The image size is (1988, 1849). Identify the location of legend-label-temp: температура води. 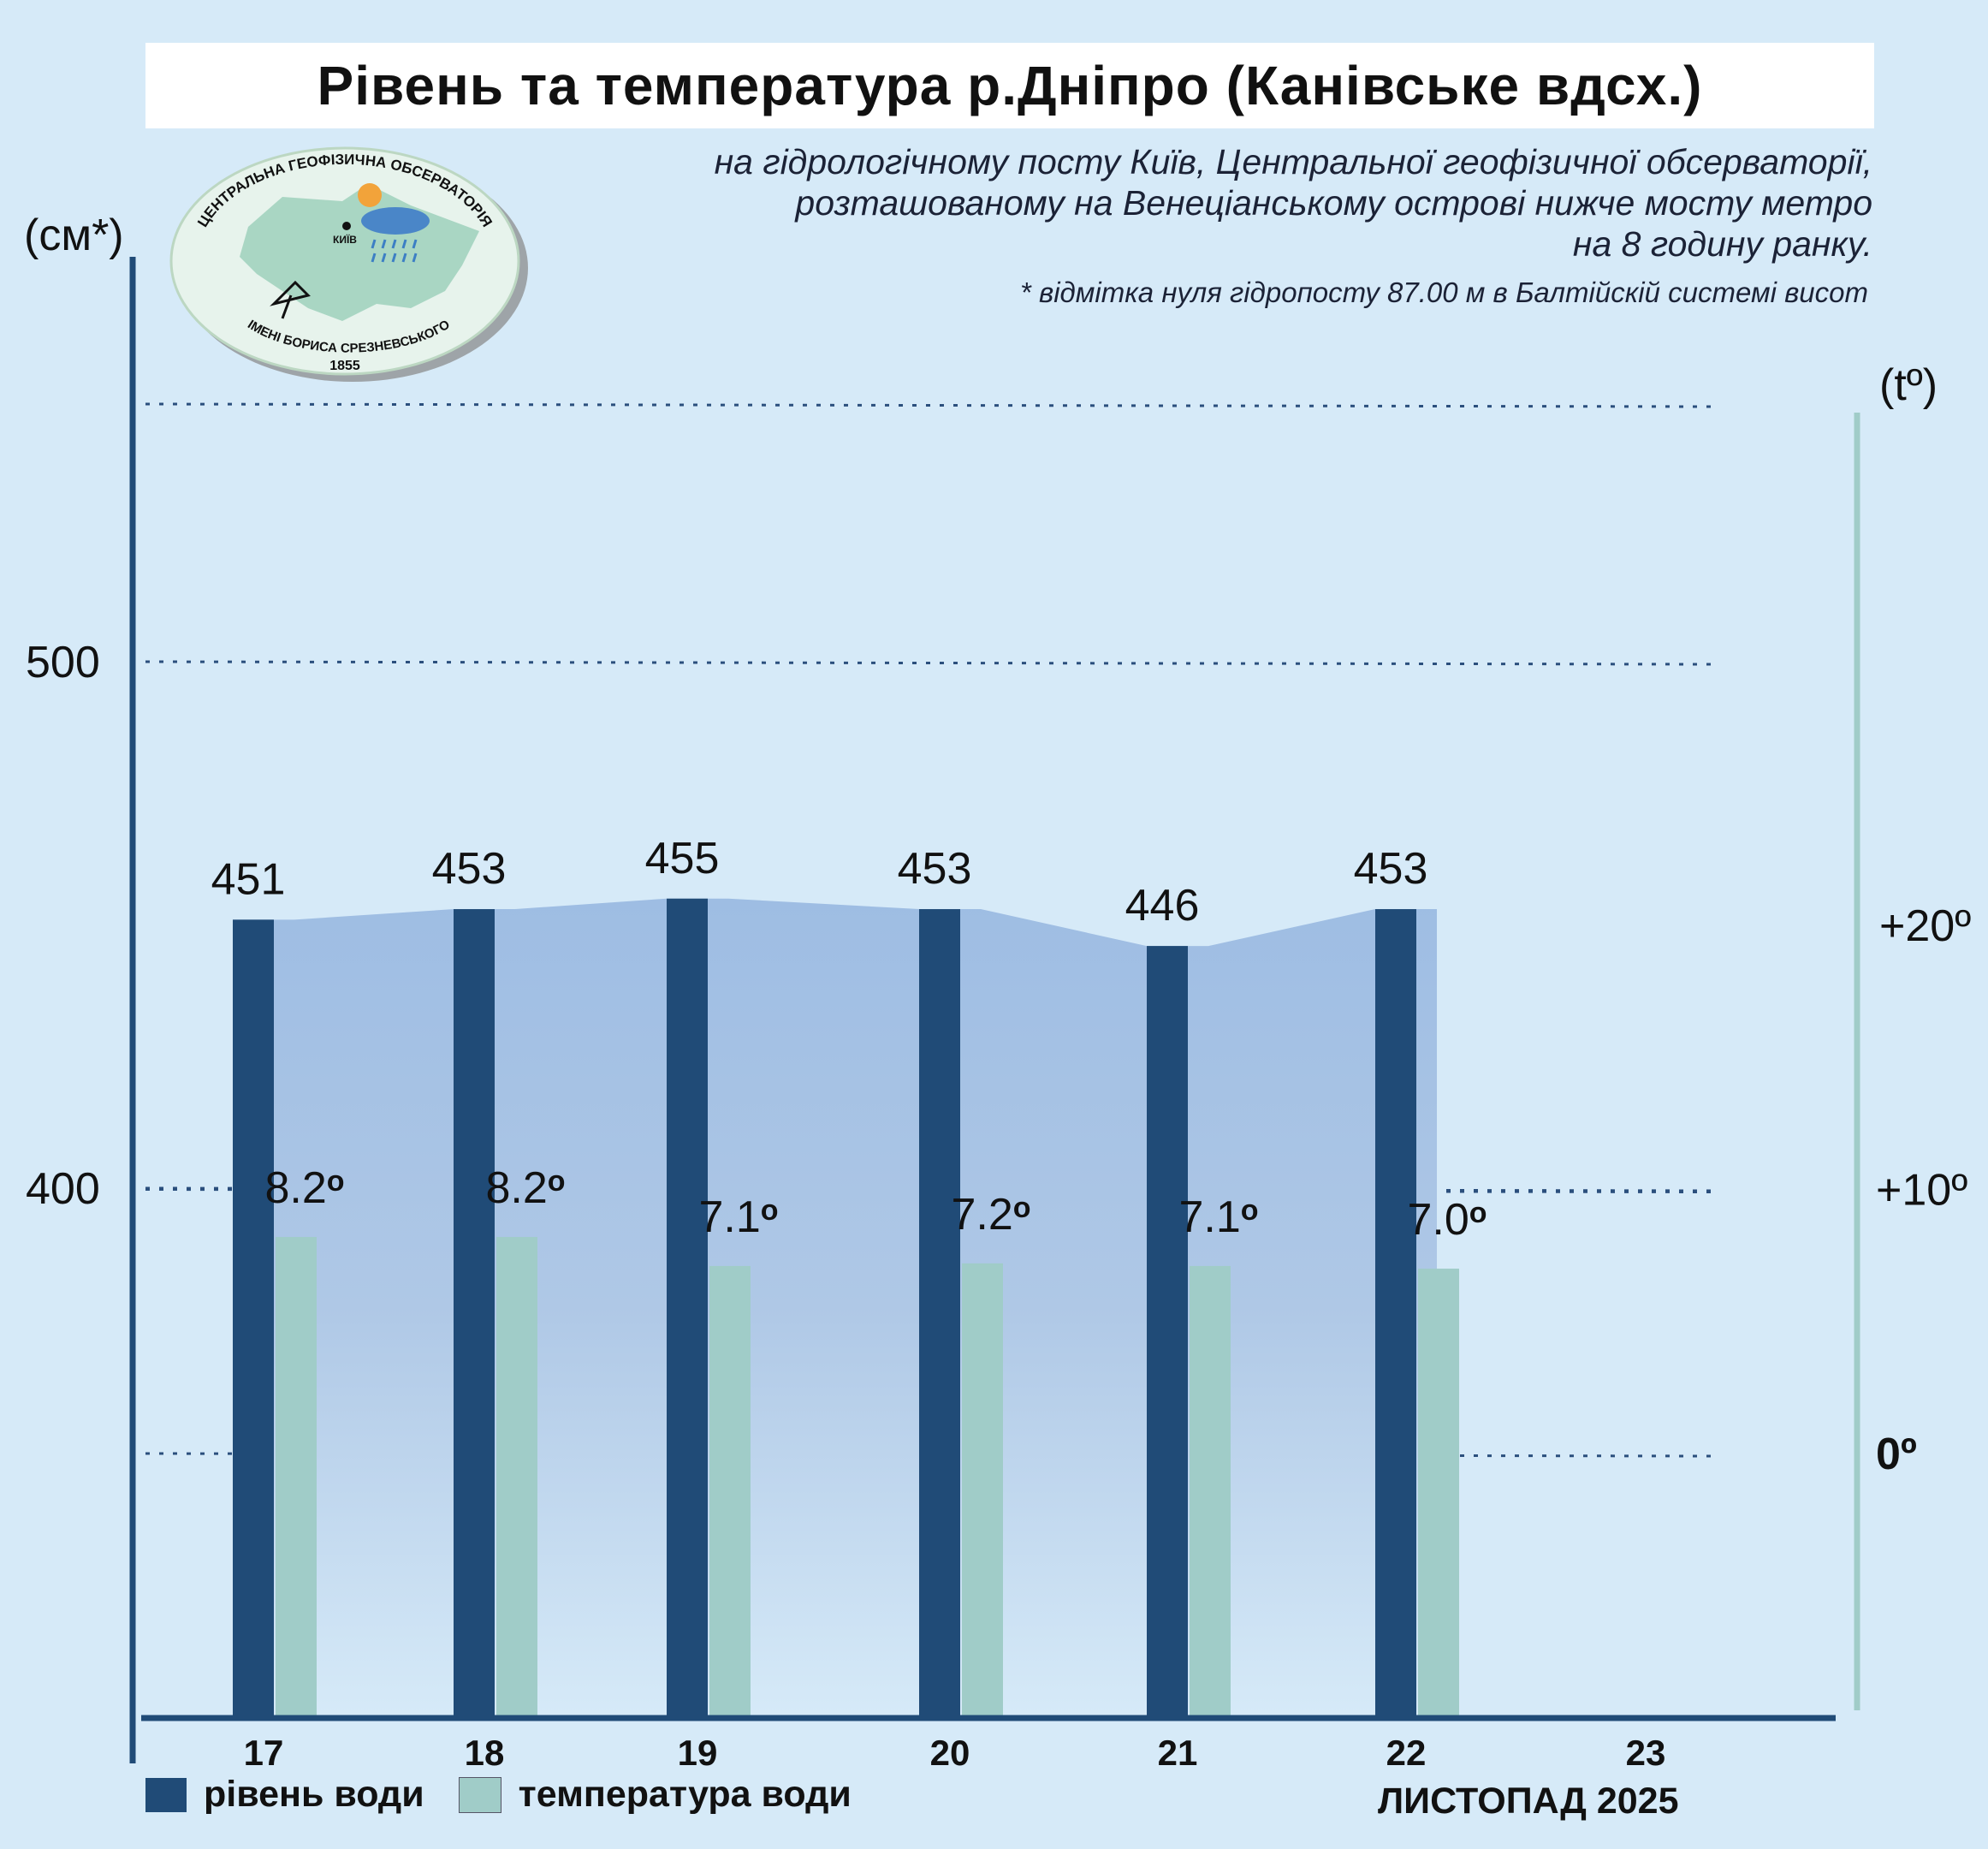
(685, 1794).